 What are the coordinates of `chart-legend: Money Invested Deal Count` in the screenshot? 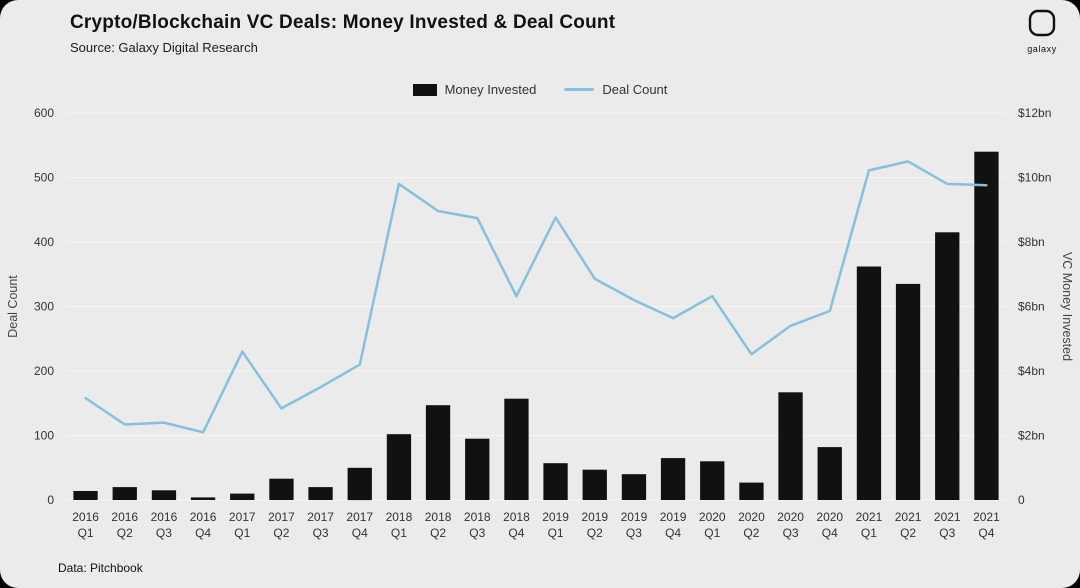 It's located at (540, 89).